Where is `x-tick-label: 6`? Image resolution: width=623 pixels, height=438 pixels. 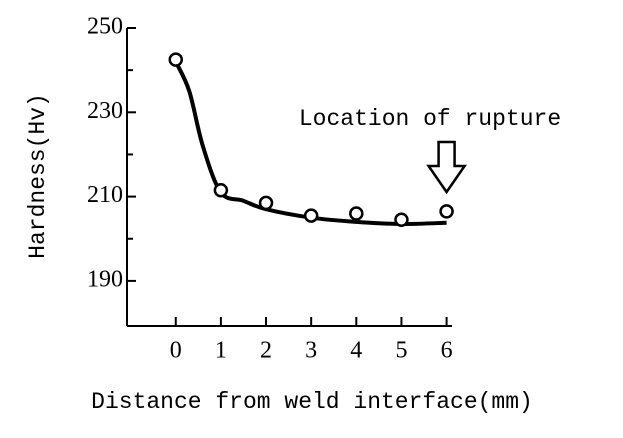 x-tick-label: 6 is located at coordinates (447, 351).